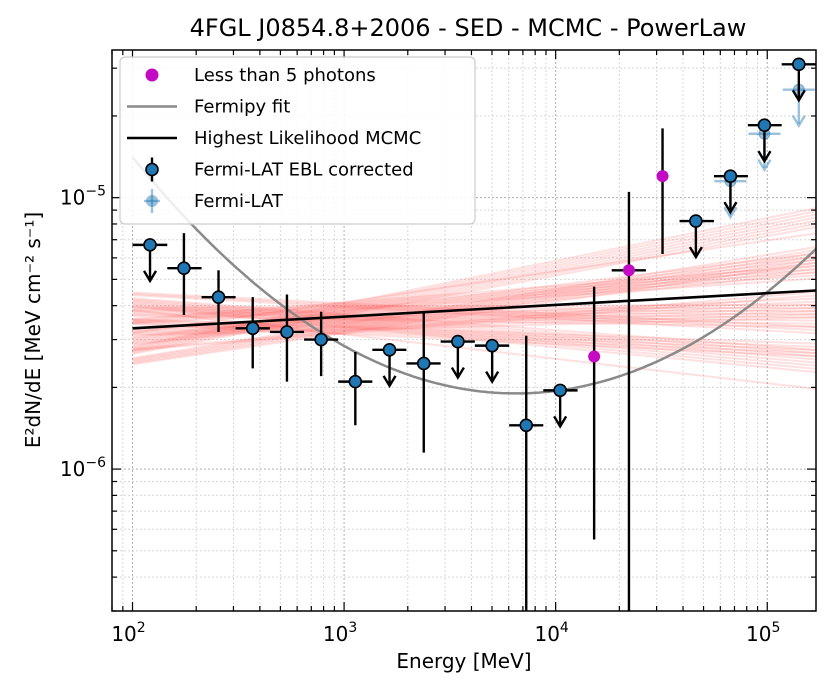 The image size is (831, 688). I want to click on legend-box, so click(297, 140).